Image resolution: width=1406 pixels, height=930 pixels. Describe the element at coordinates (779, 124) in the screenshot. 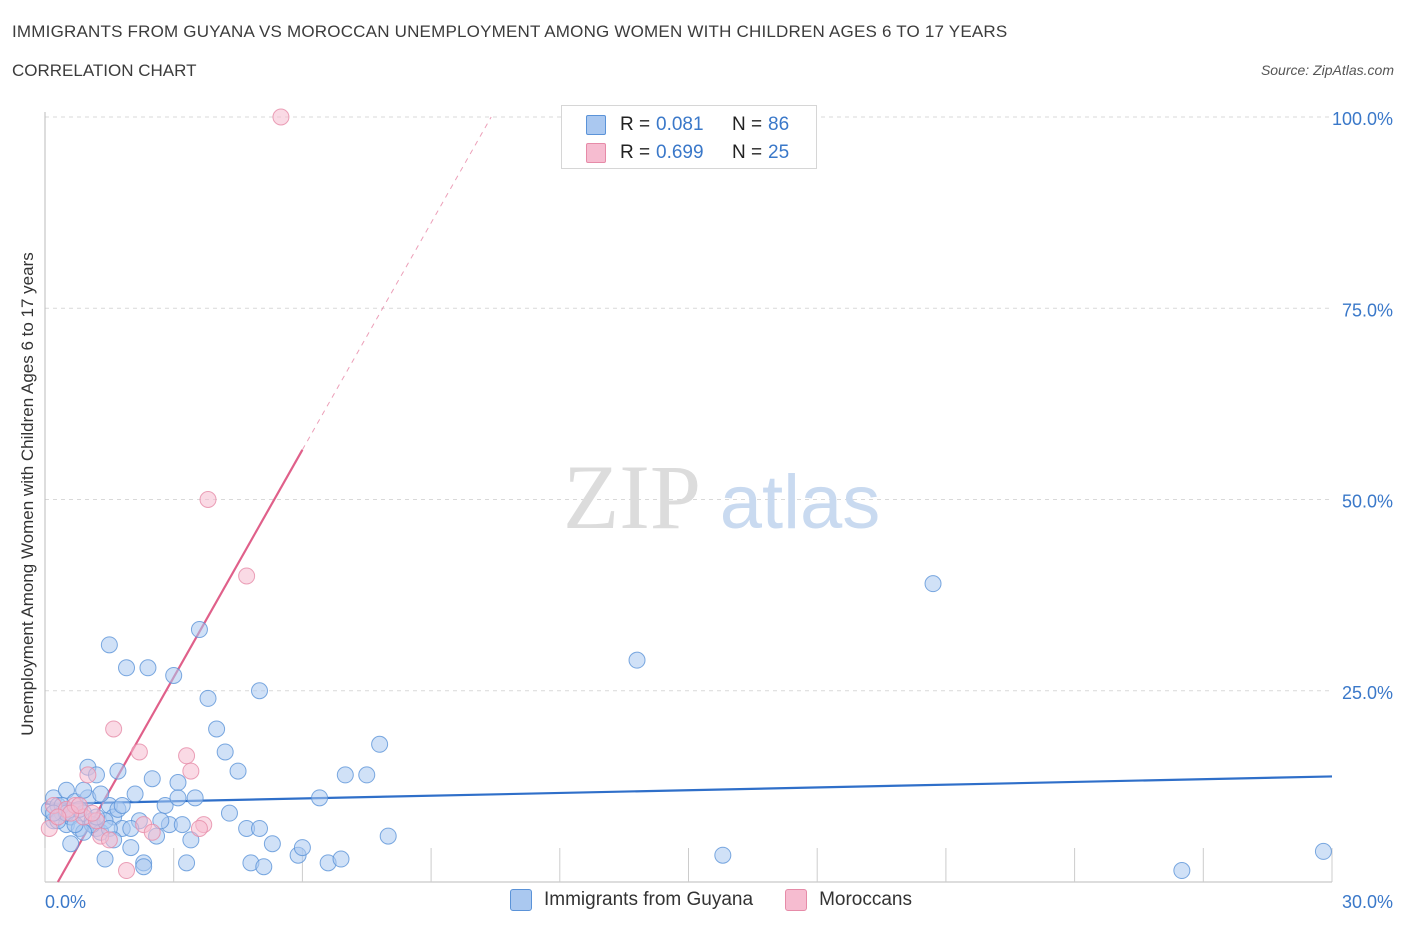

I see `n-value: 86` at that location.